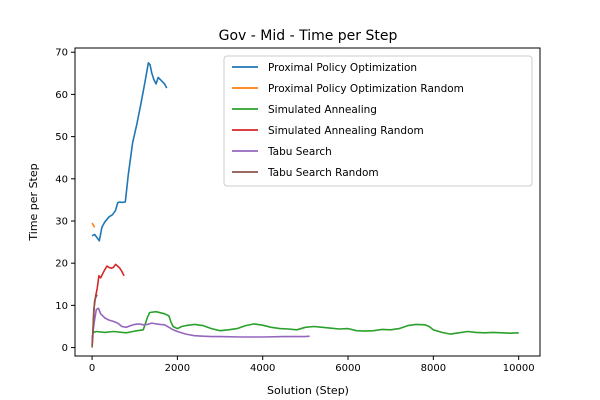  I want to click on x-tick-label: 4000, so click(262, 368).